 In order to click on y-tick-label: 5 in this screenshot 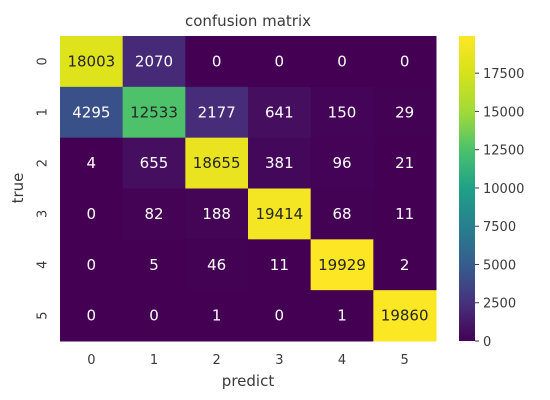, I will do `click(43, 315)`.